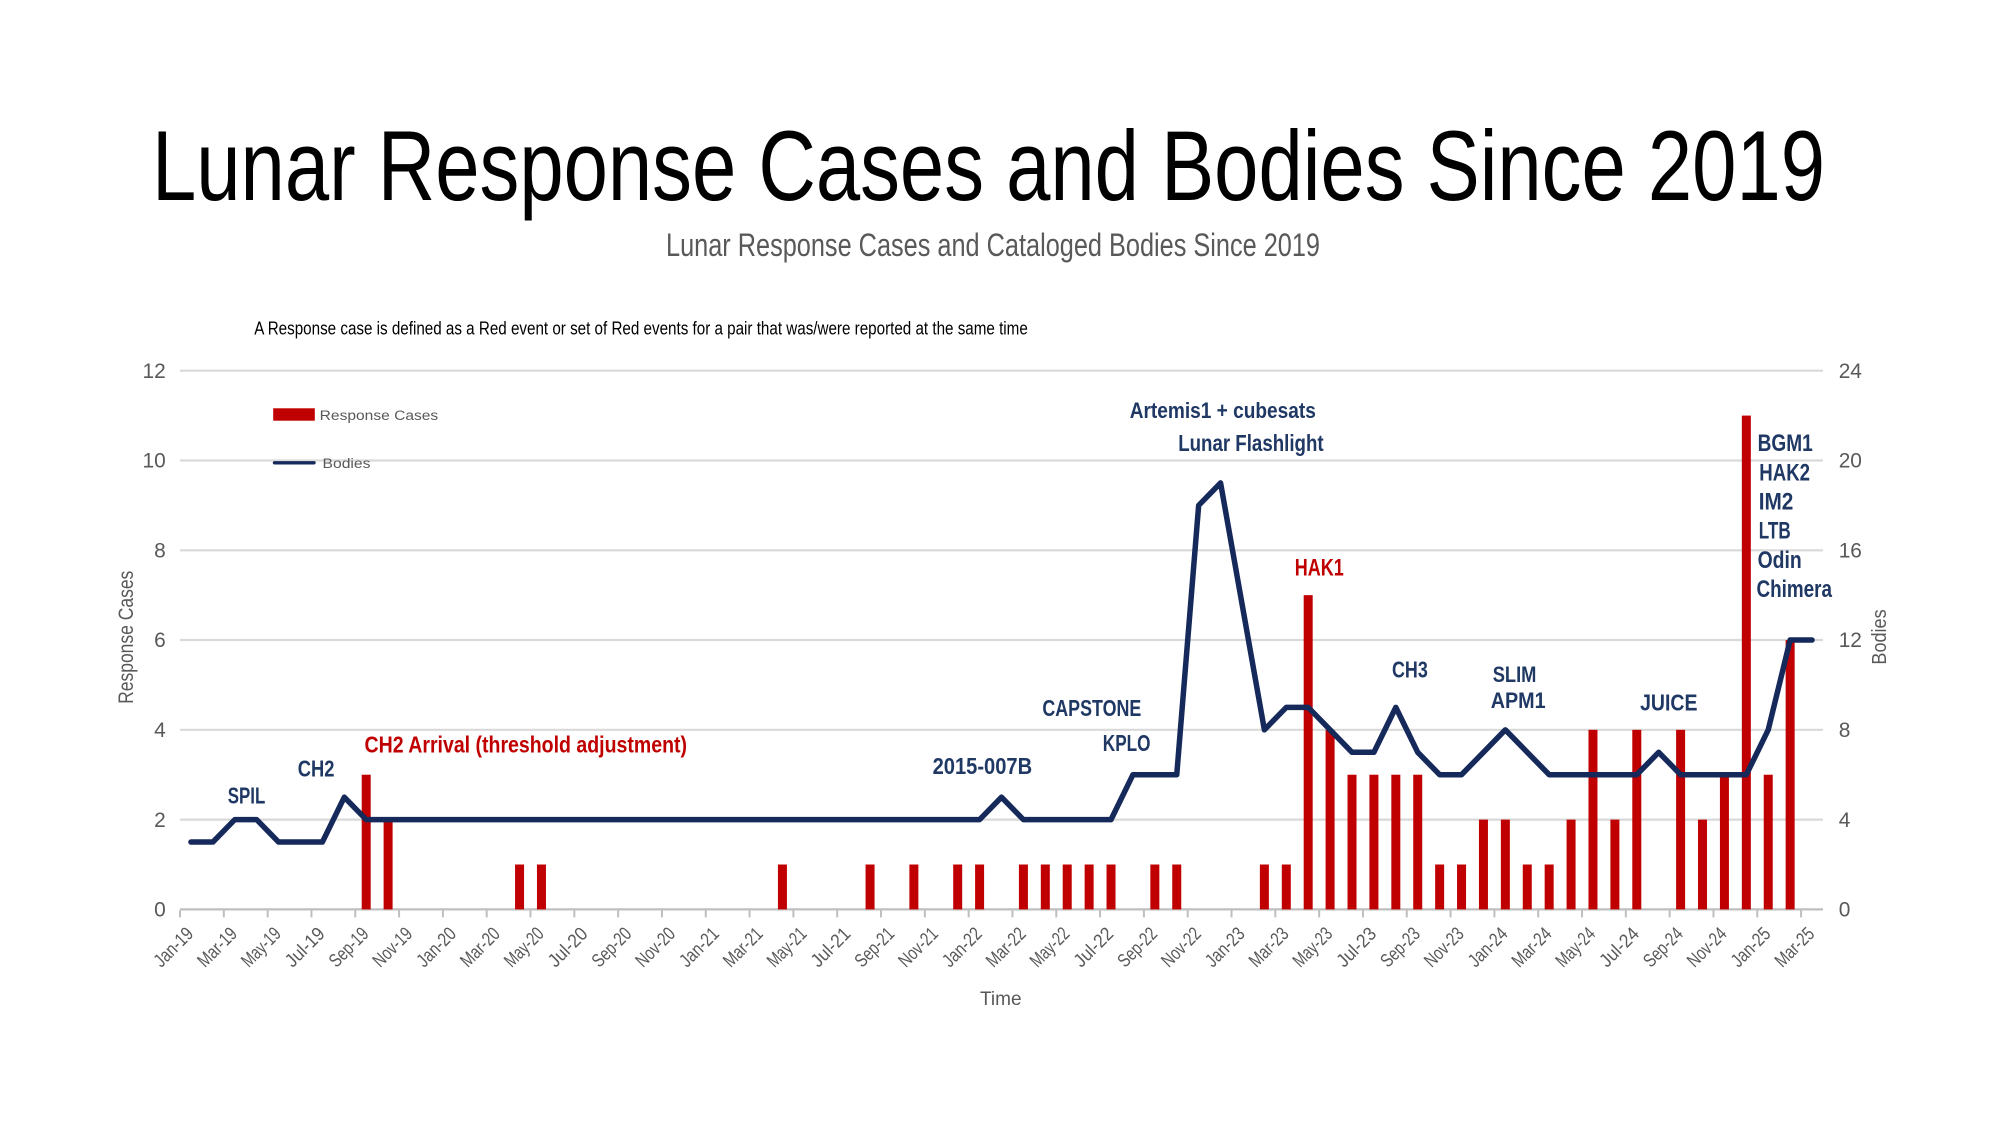 The width and height of the screenshot is (2000, 1130). What do you see at coordinates (1780, 560) in the screenshot?
I see `svg-text: Odin` at bounding box center [1780, 560].